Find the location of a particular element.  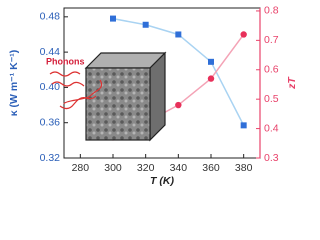

y2-tick-label: 0.5 is located at coordinates (271, 99).